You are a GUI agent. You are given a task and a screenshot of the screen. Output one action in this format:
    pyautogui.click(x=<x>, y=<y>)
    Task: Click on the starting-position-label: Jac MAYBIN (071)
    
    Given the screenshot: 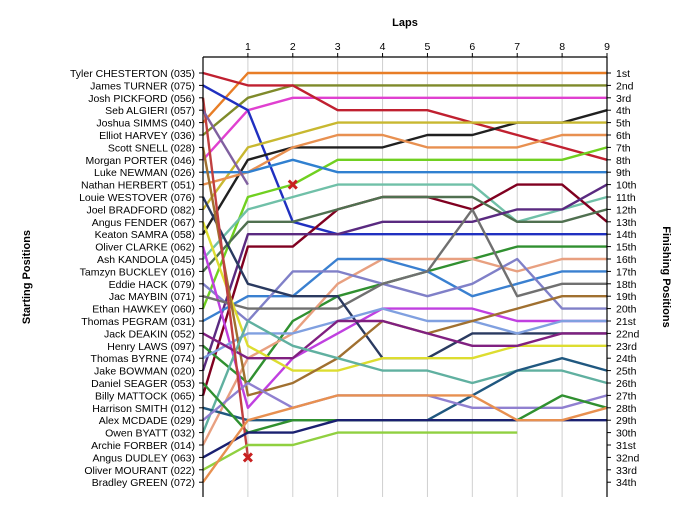 What is the action you would take?
    pyautogui.click(x=152, y=297)
    